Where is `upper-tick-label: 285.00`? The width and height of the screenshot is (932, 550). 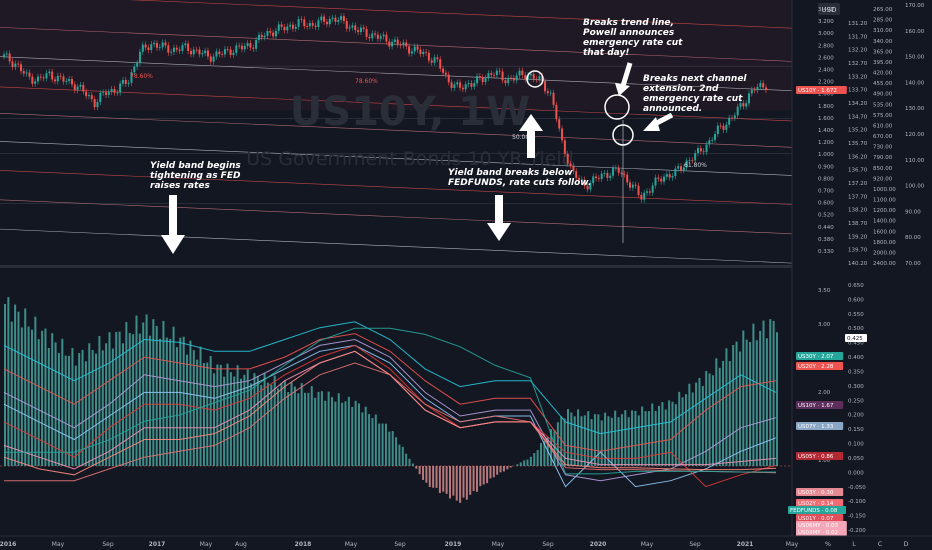 upper-tick-label: 285.00 is located at coordinates (883, 21).